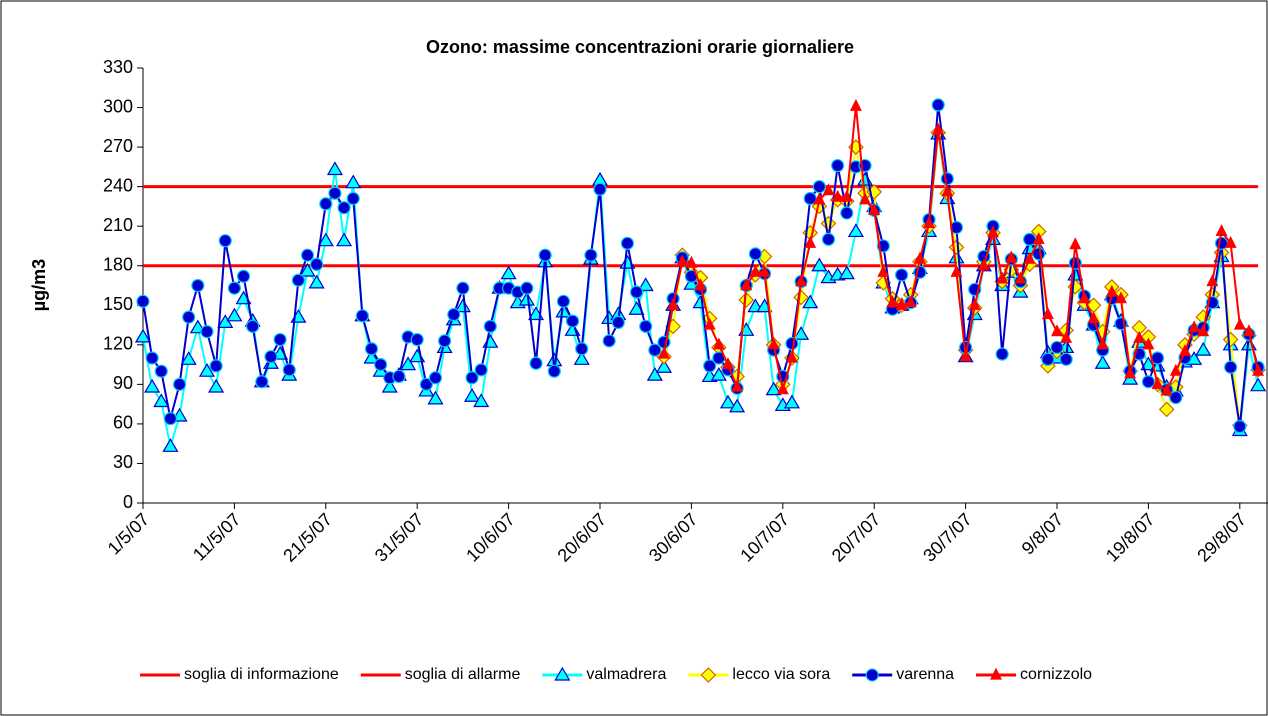  I want to click on y-tick-label: 60, so click(123, 423).